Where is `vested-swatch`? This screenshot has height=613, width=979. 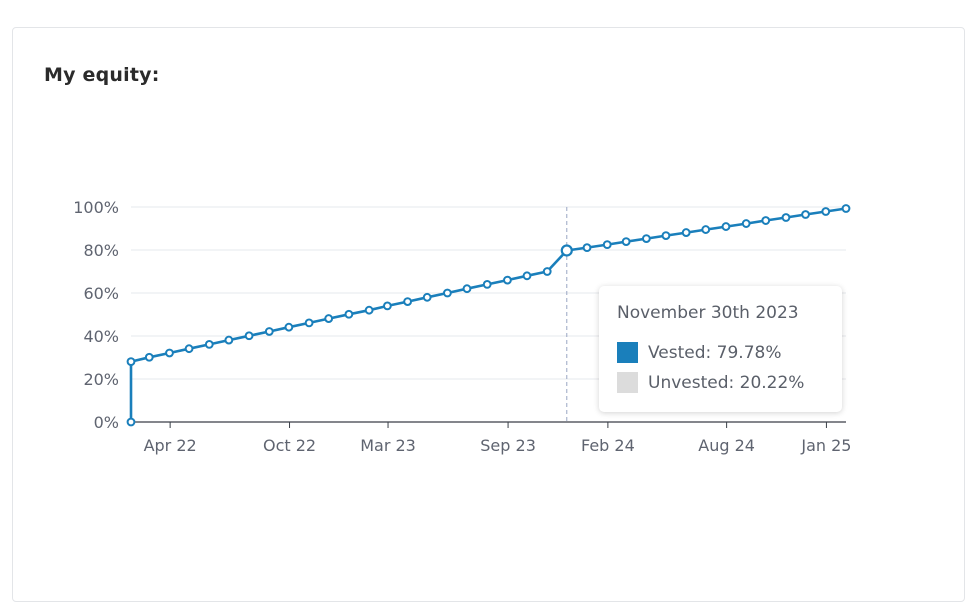 vested-swatch is located at coordinates (627, 352).